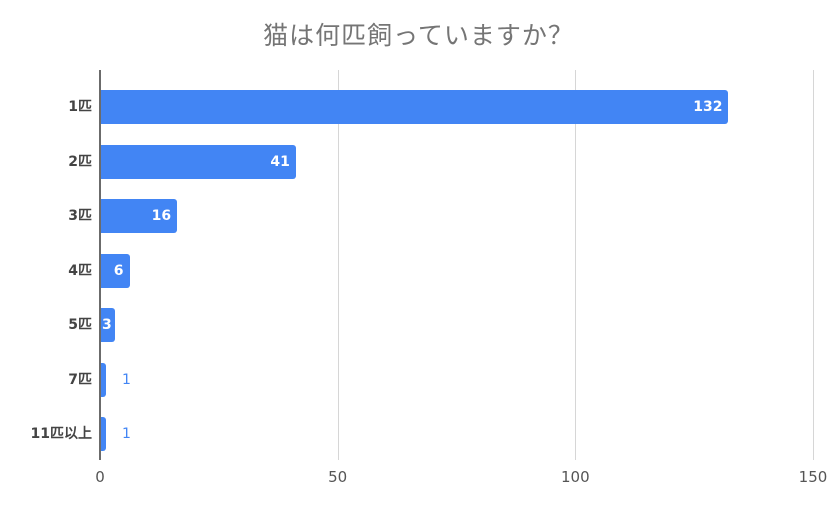  Describe the element at coordinates (80, 379) in the screenshot. I see `category-label: 7匹` at that location.